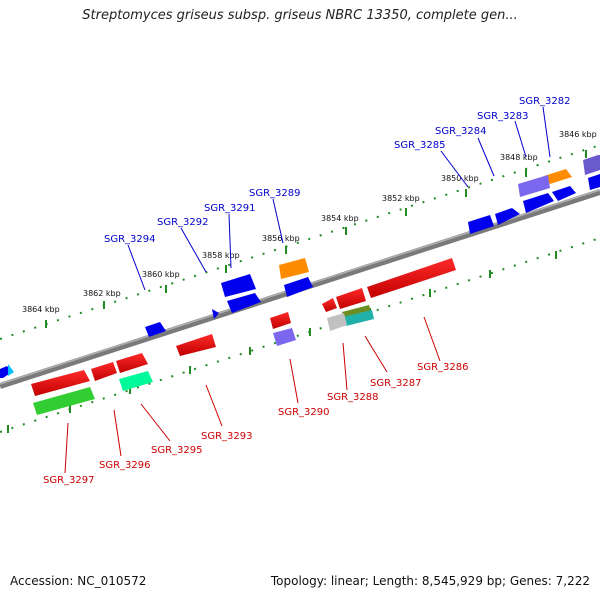 This screenshot has width=600, height=600. What do you see at coordinates (78, 581) in the screenshot?
I see `accession-text: Accession: NC_010572` at bounding box center [78, 581].